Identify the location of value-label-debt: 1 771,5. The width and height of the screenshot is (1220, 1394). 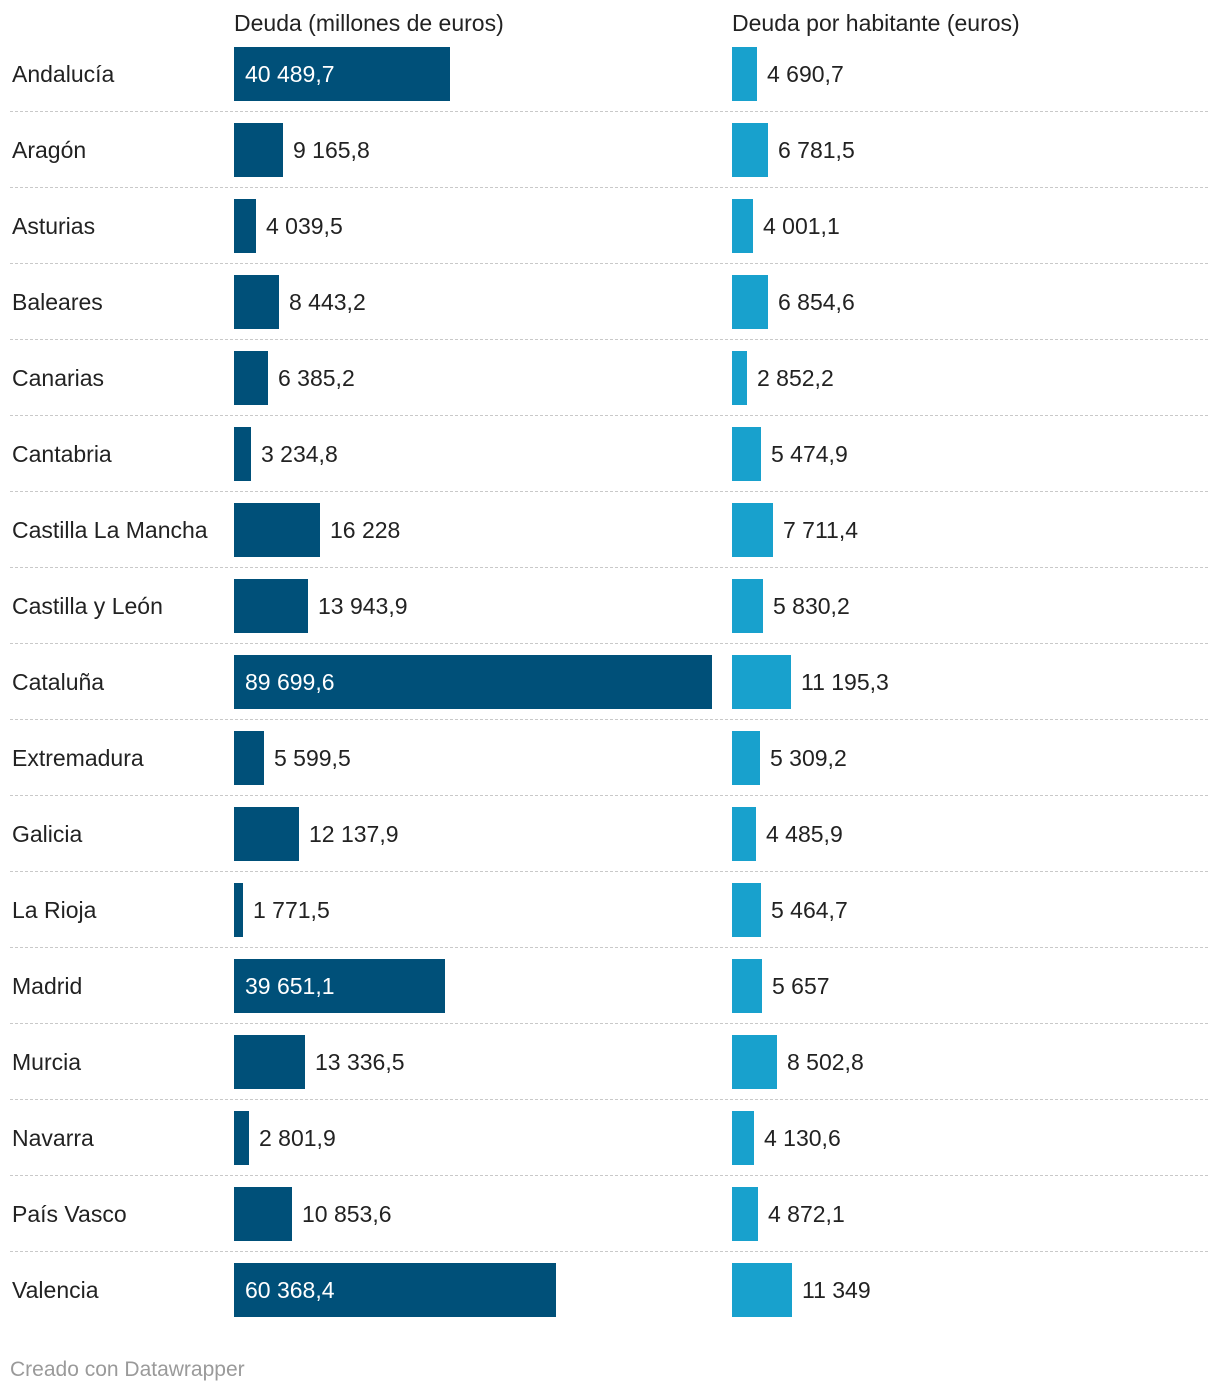
(291, 910).